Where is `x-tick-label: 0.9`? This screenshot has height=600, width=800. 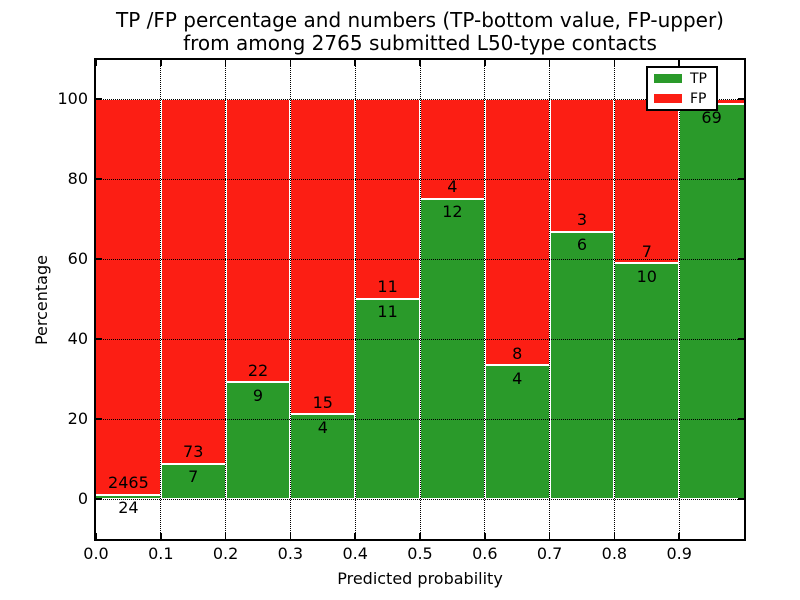
x-tick-label: 0.9 is located at coordinates (679, 553).